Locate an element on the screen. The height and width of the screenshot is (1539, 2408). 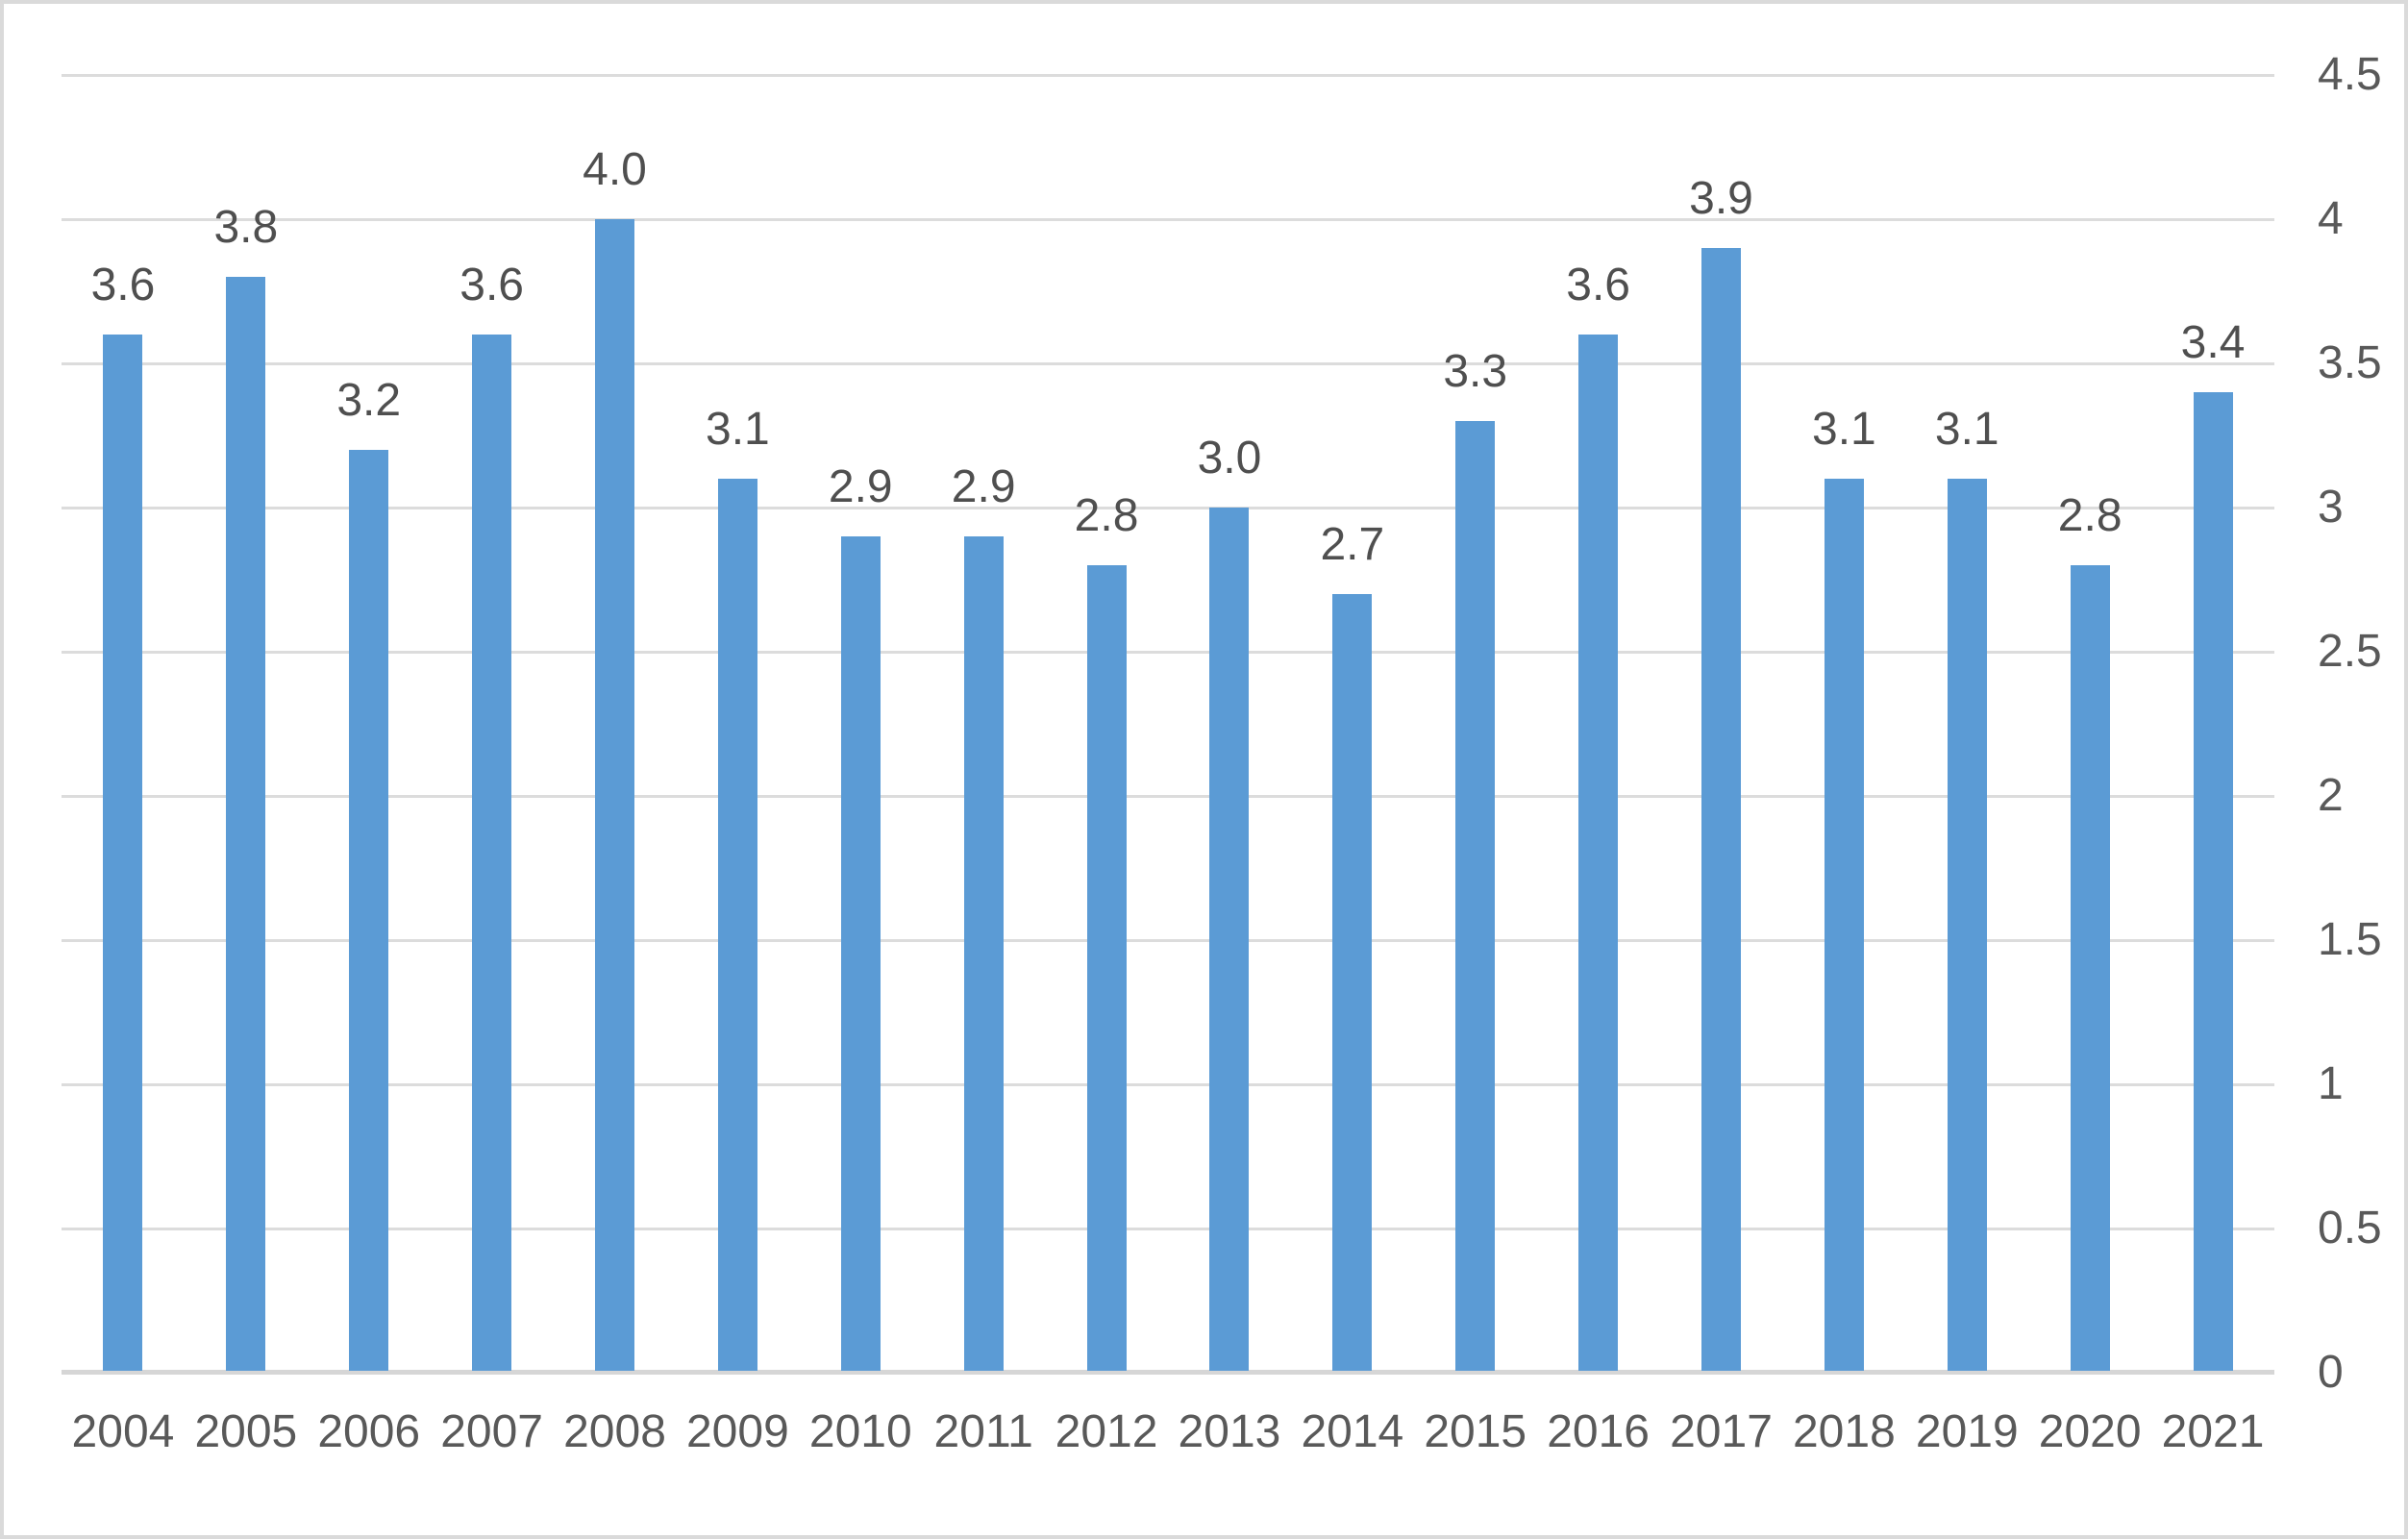
x-axis-label-2010: 2010 is located at coordinates (860, 1431).